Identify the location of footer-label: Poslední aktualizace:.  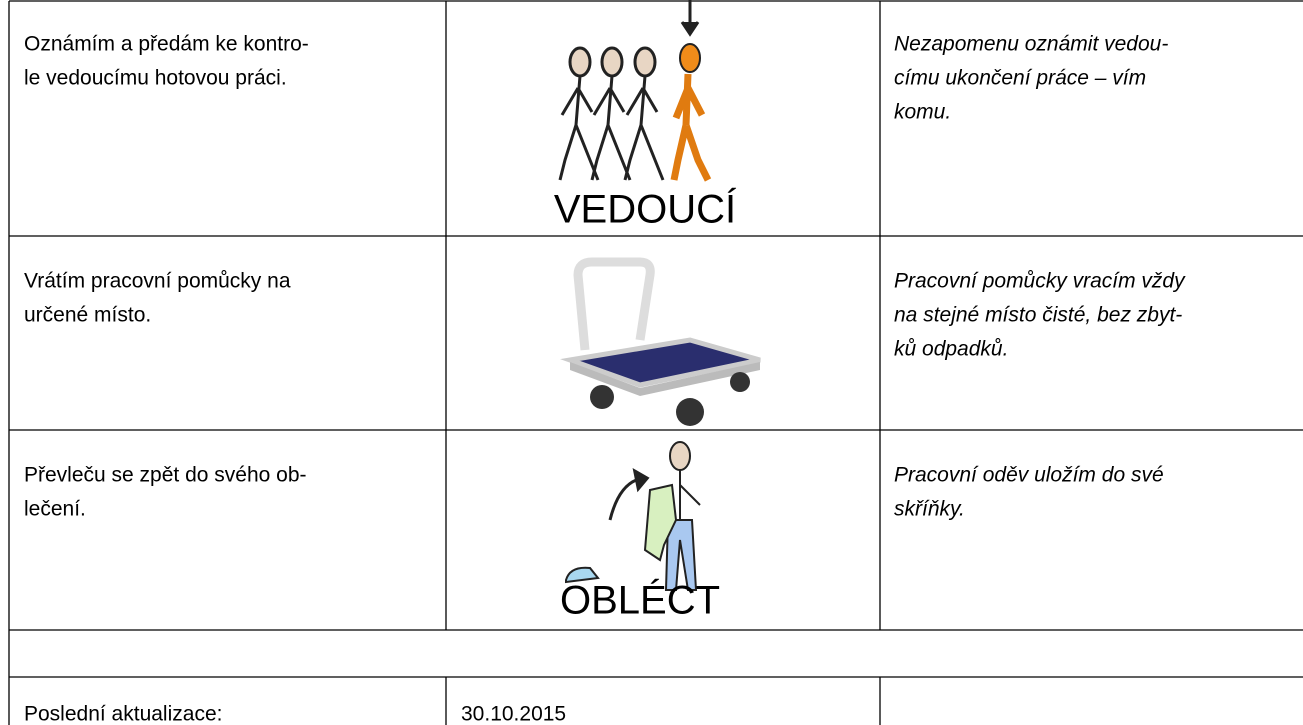
(123, 714).